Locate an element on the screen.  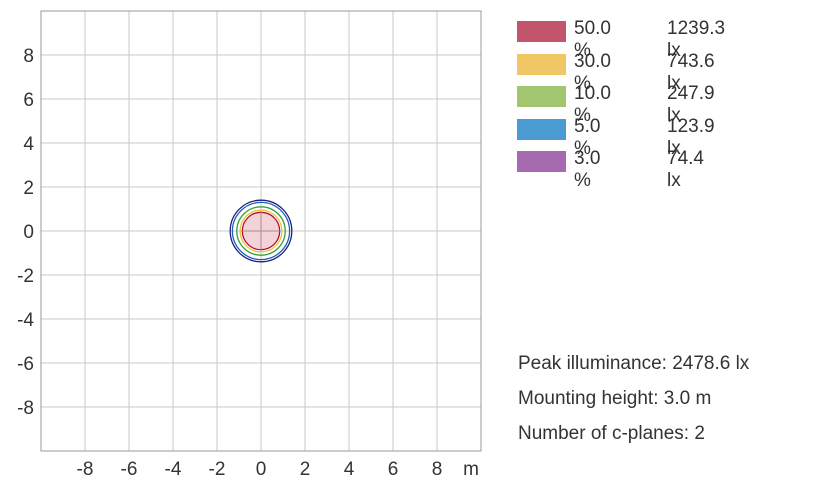
legend-lux: 247.9 lx is located at coordinates (691, 104).